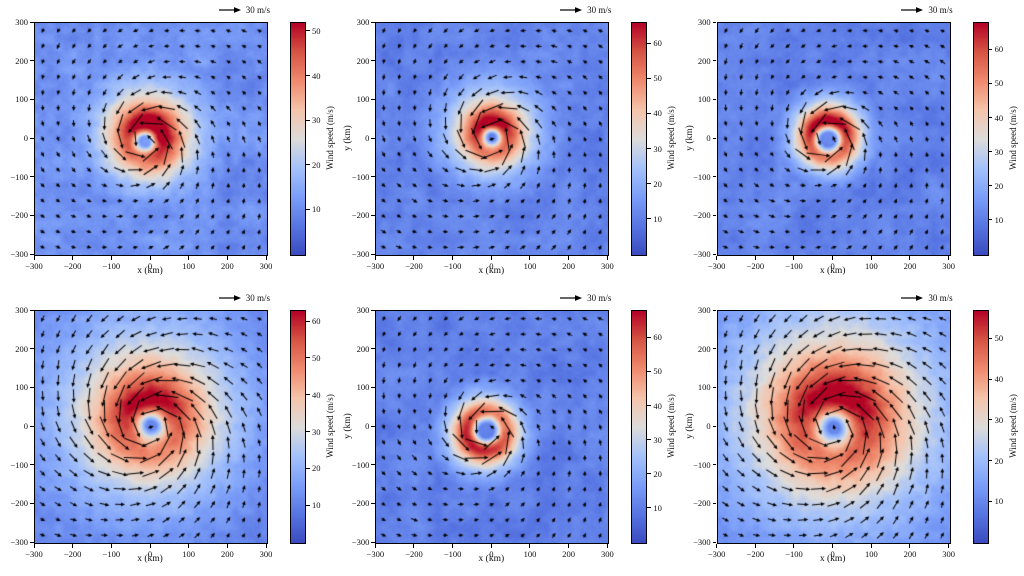 The height and width of the screenshot is (576, 1024). I want to click on y-tick-label: 200, so click(704, 348).